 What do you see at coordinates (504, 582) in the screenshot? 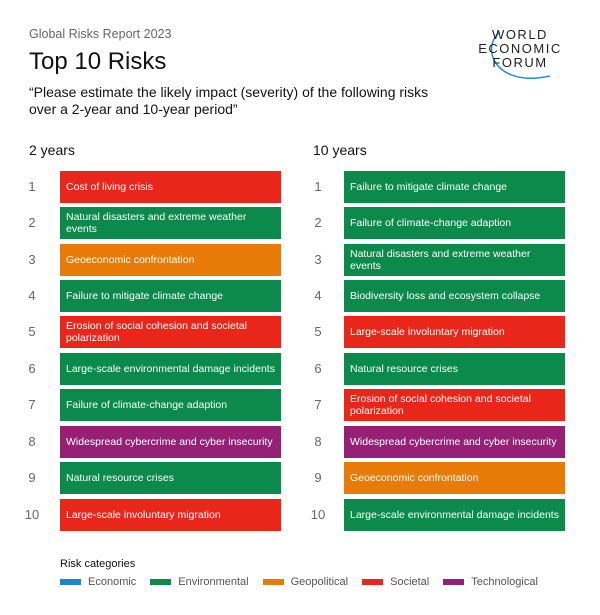
I see `legend-label: Technological` at bounding box center [504, 582].